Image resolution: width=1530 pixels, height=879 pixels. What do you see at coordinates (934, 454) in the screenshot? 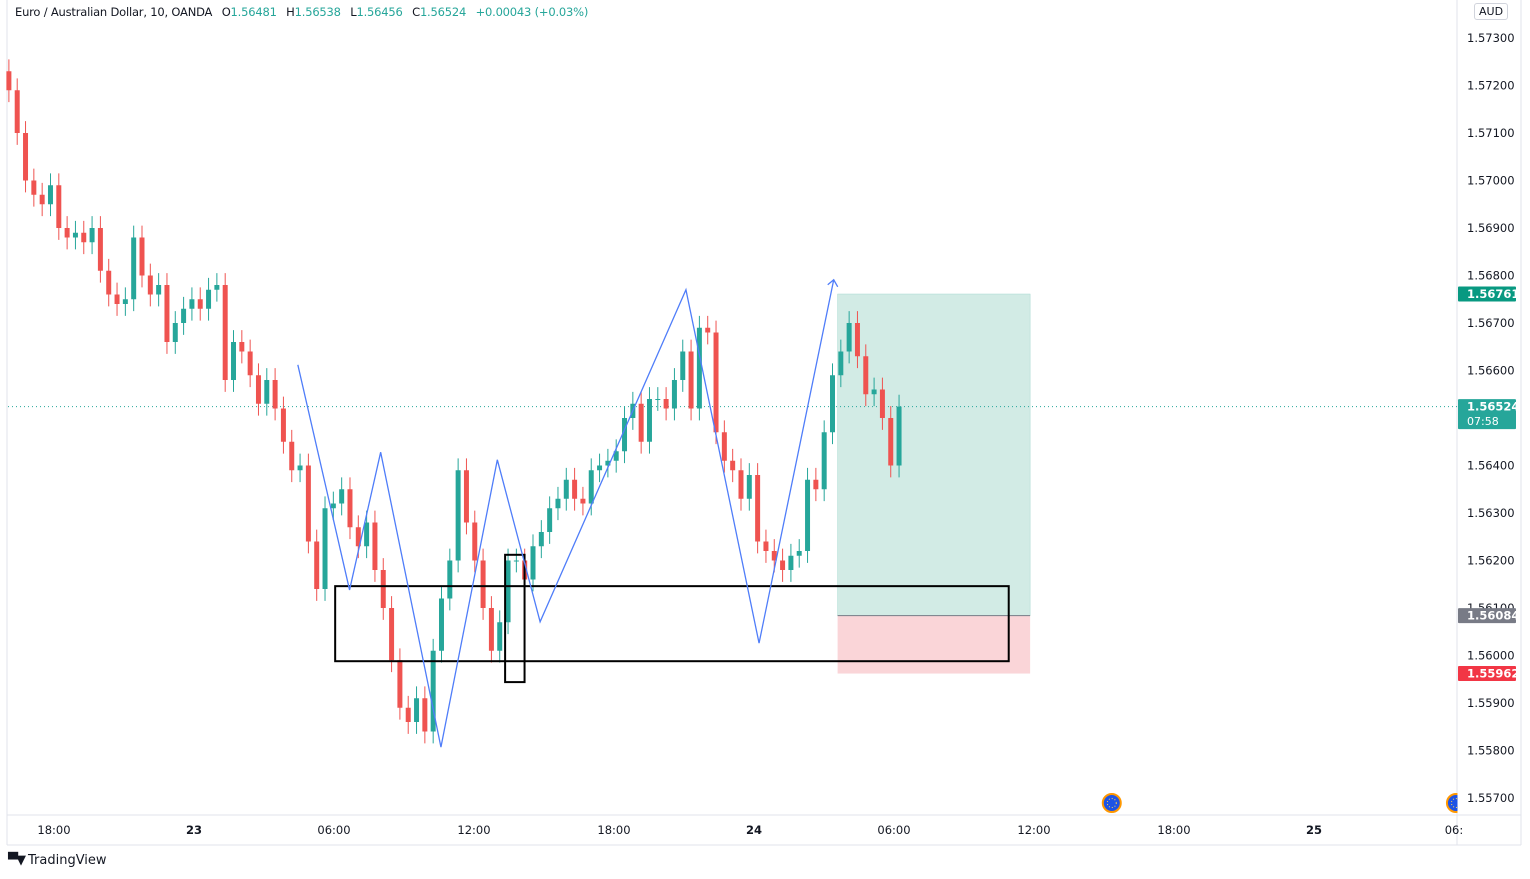
I see `long-position-target-zone` at bounding box center [934, 454].